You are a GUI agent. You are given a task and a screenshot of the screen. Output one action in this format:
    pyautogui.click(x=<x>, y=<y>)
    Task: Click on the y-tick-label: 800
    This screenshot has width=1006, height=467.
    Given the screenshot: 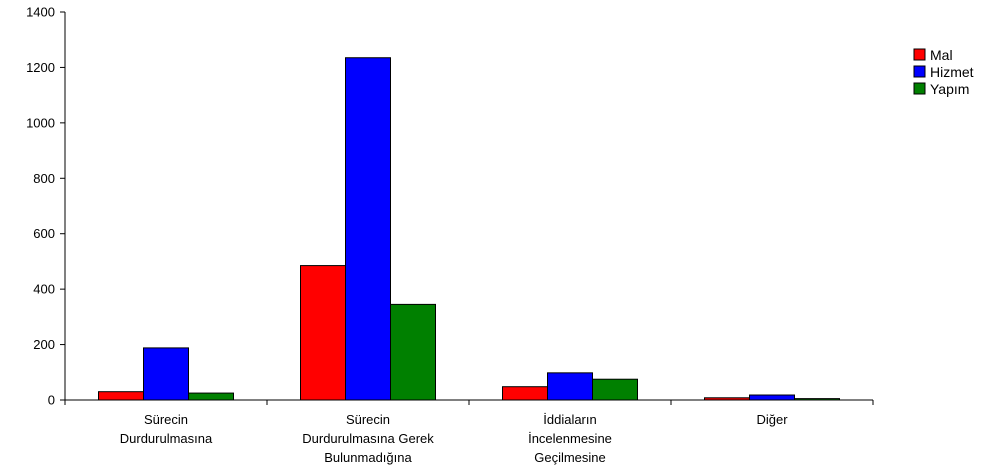 What is the action you would take?
    pyautogui.click(x=44, y=178)
    